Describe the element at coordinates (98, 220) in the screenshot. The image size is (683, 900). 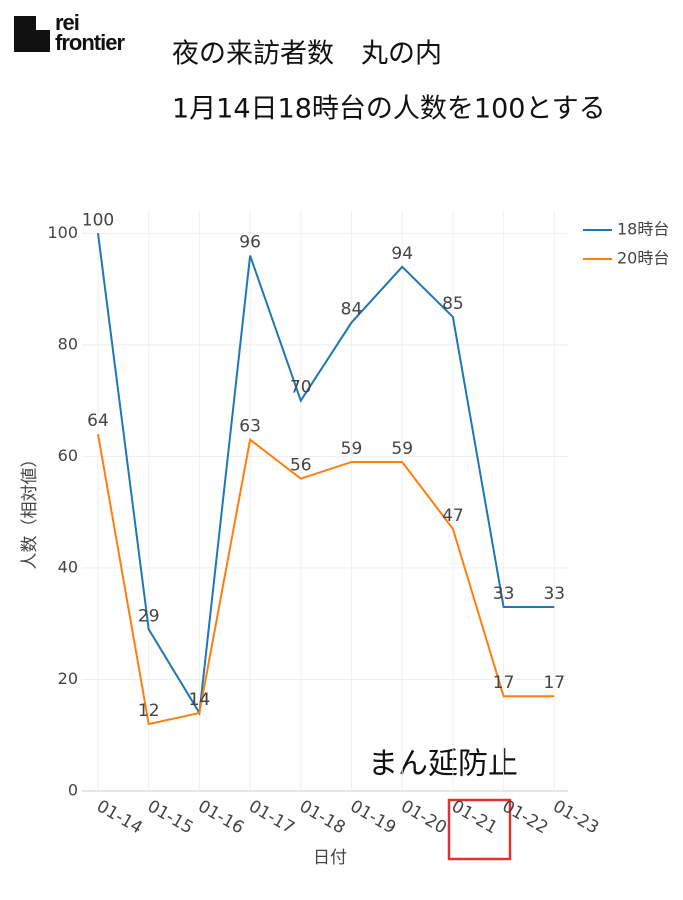
I see `data-label: 100` at that location.